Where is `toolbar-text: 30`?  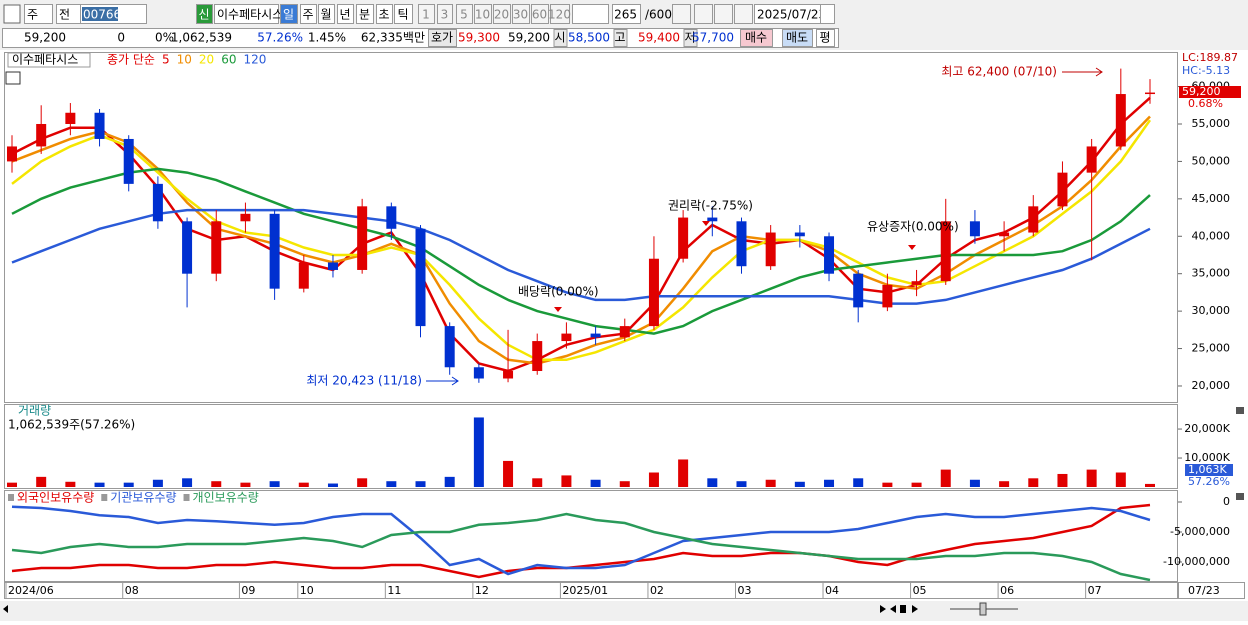
toolbar-text: 30 is located at coordinates (520, 15).